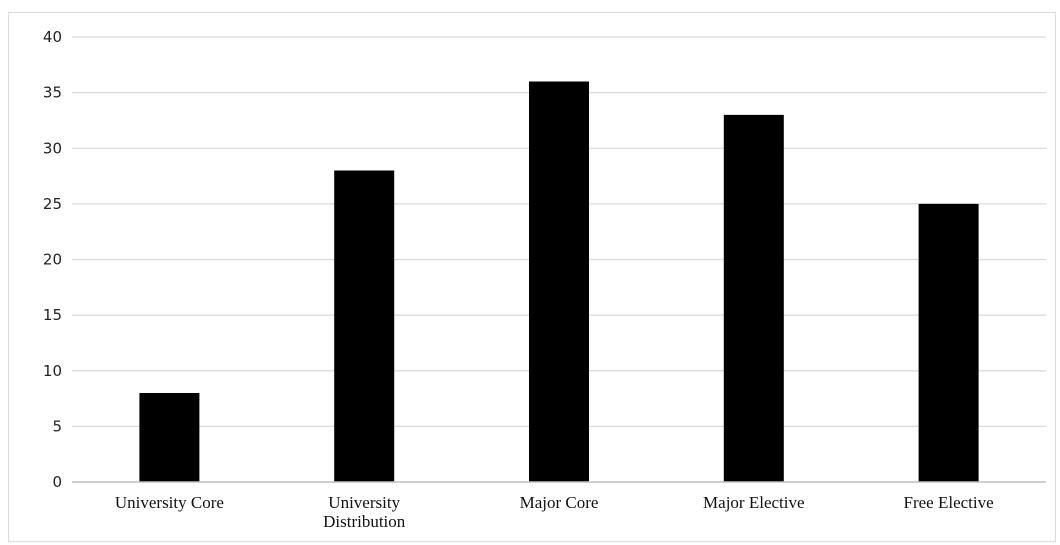 This screenshot has height=545, width=1060. Describe the element at coordinates (57, 426) in the screenshot. I see `y-tick-label: 5` at that location.